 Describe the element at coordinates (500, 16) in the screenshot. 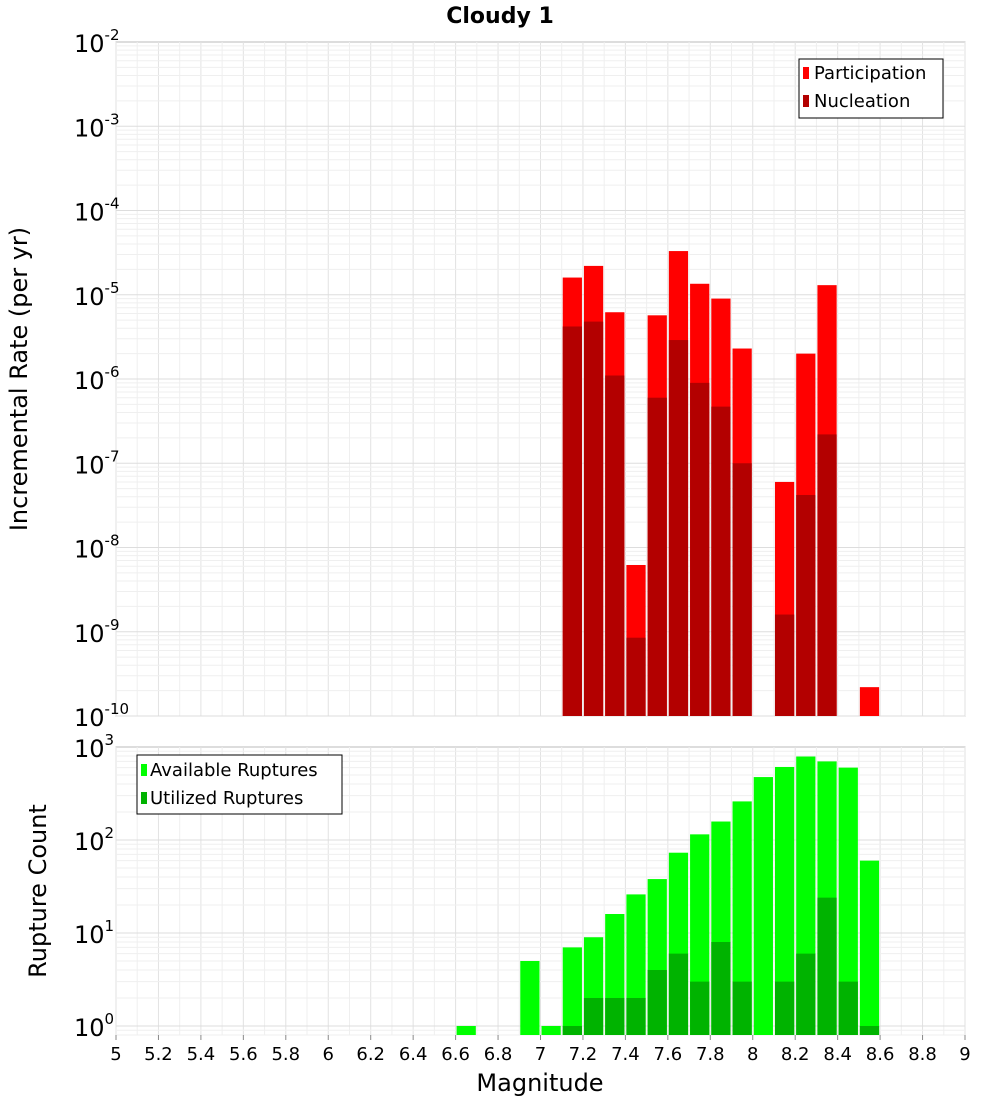

I see `chart-title: Cloudy 1` at that location.